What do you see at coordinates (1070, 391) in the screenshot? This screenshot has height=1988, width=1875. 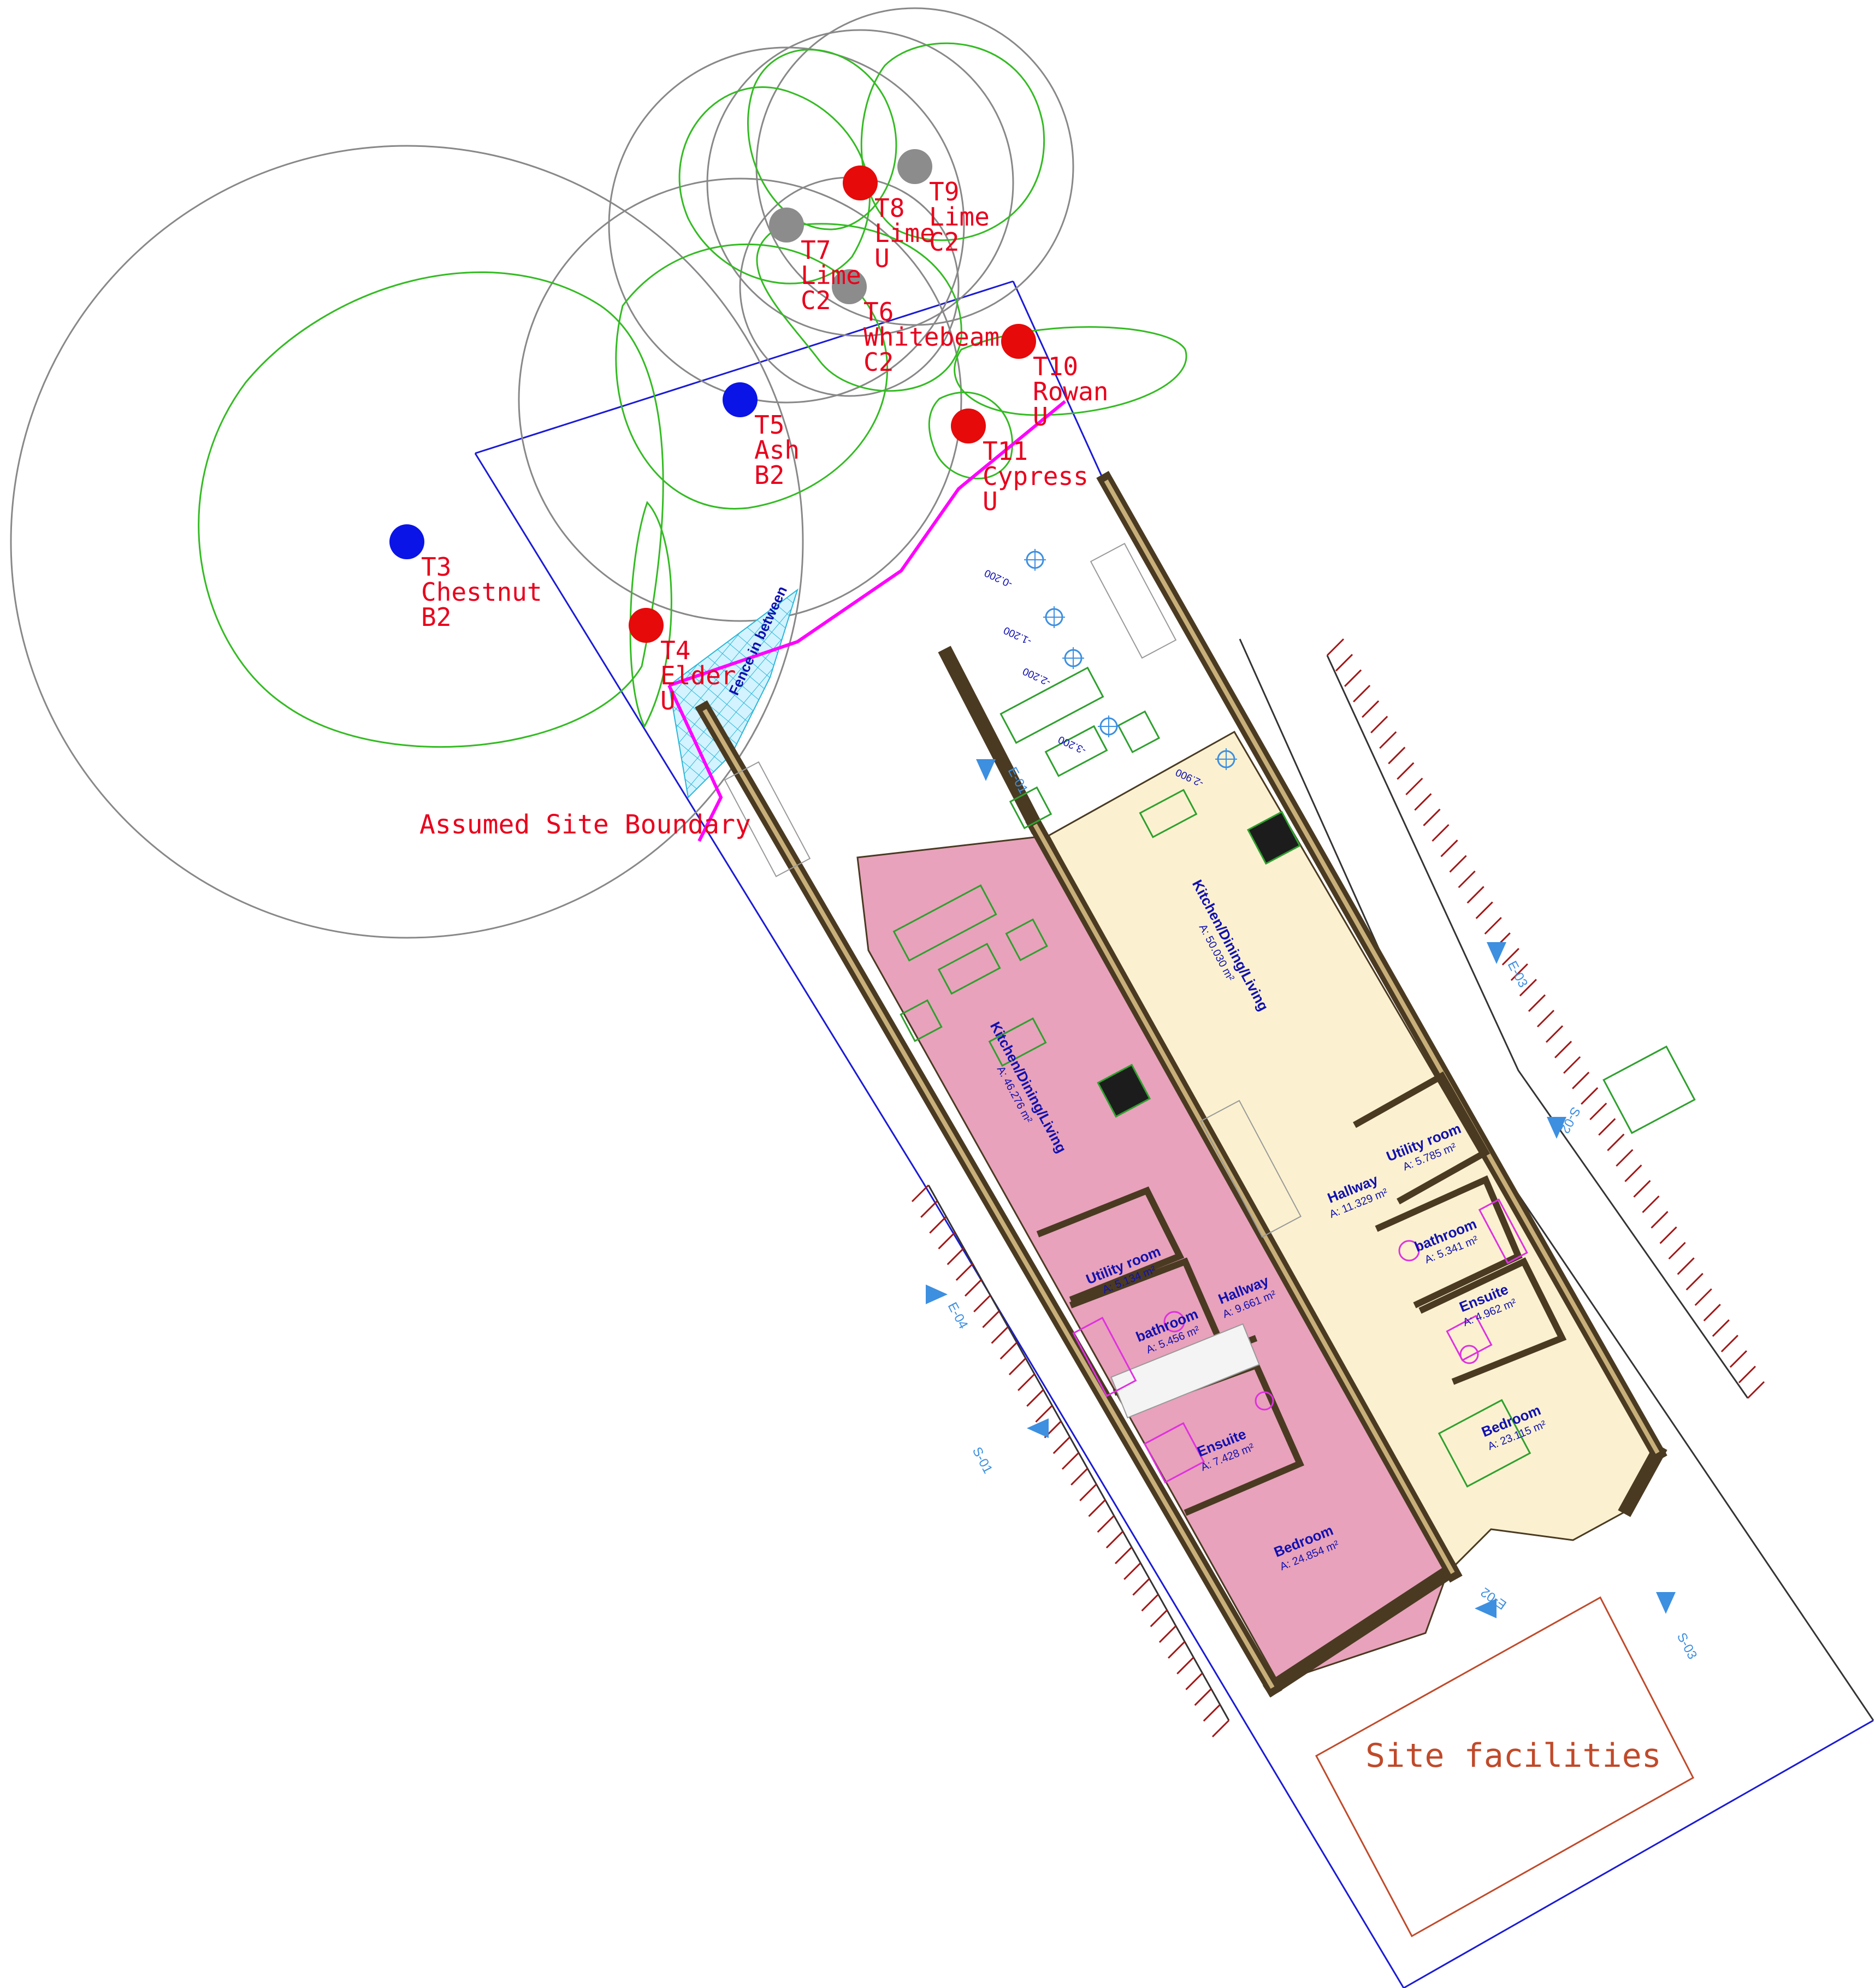 I see `tree-species-label: Rowan` at bounding box center [1070, 391].